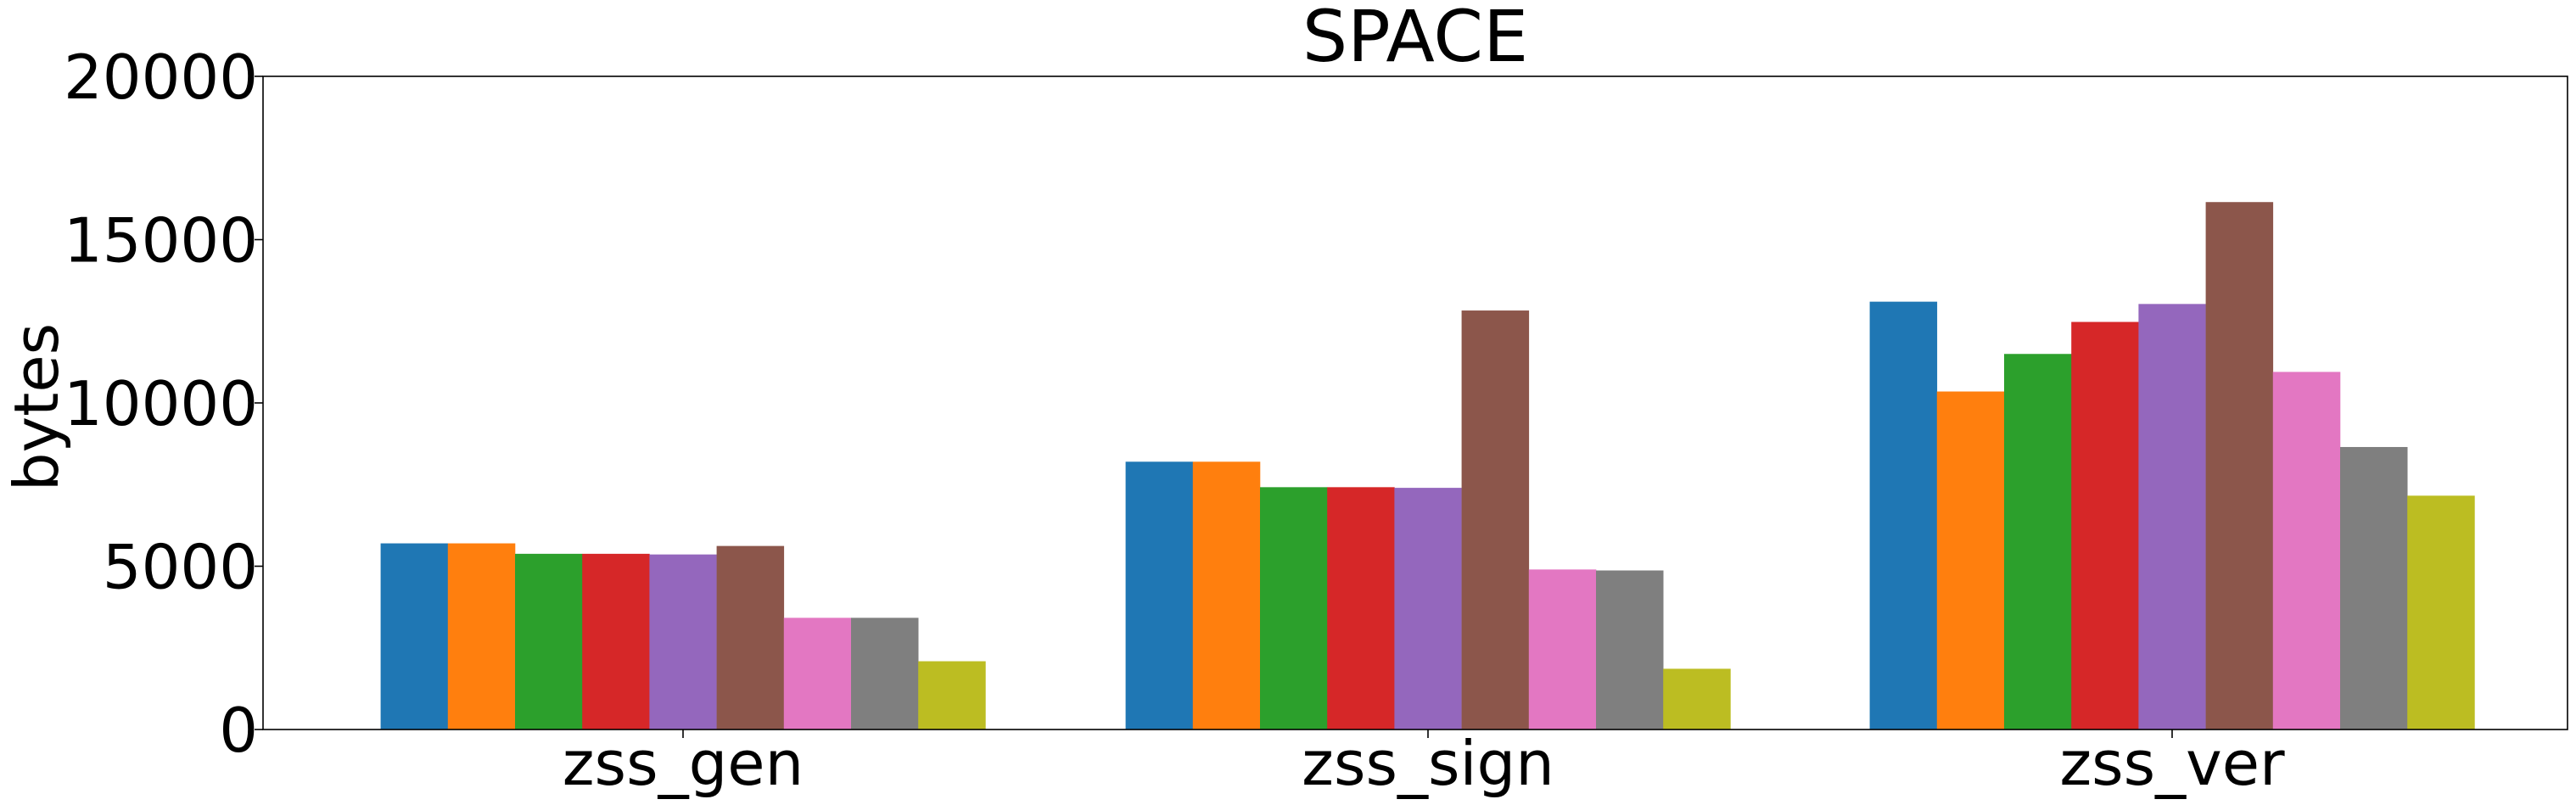  Describe the element at coordinates (1415, 39) in the screenshot. I see `chart-title: SPACE` at that location.